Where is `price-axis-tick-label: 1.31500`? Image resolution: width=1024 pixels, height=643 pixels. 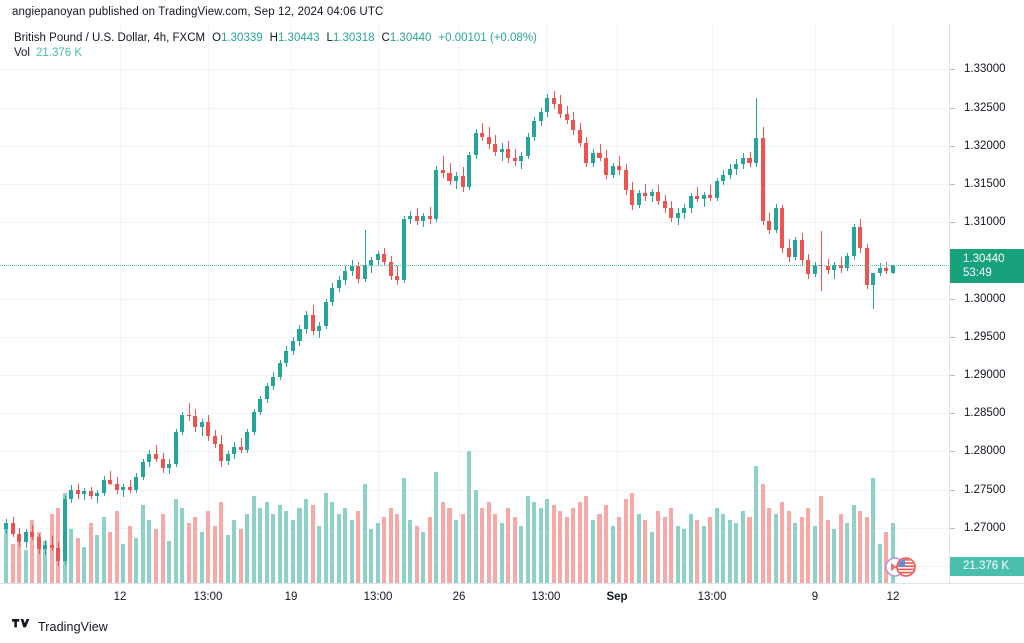 price-axis-tick-label: 1.31500 is located at coordinates (985, 183).